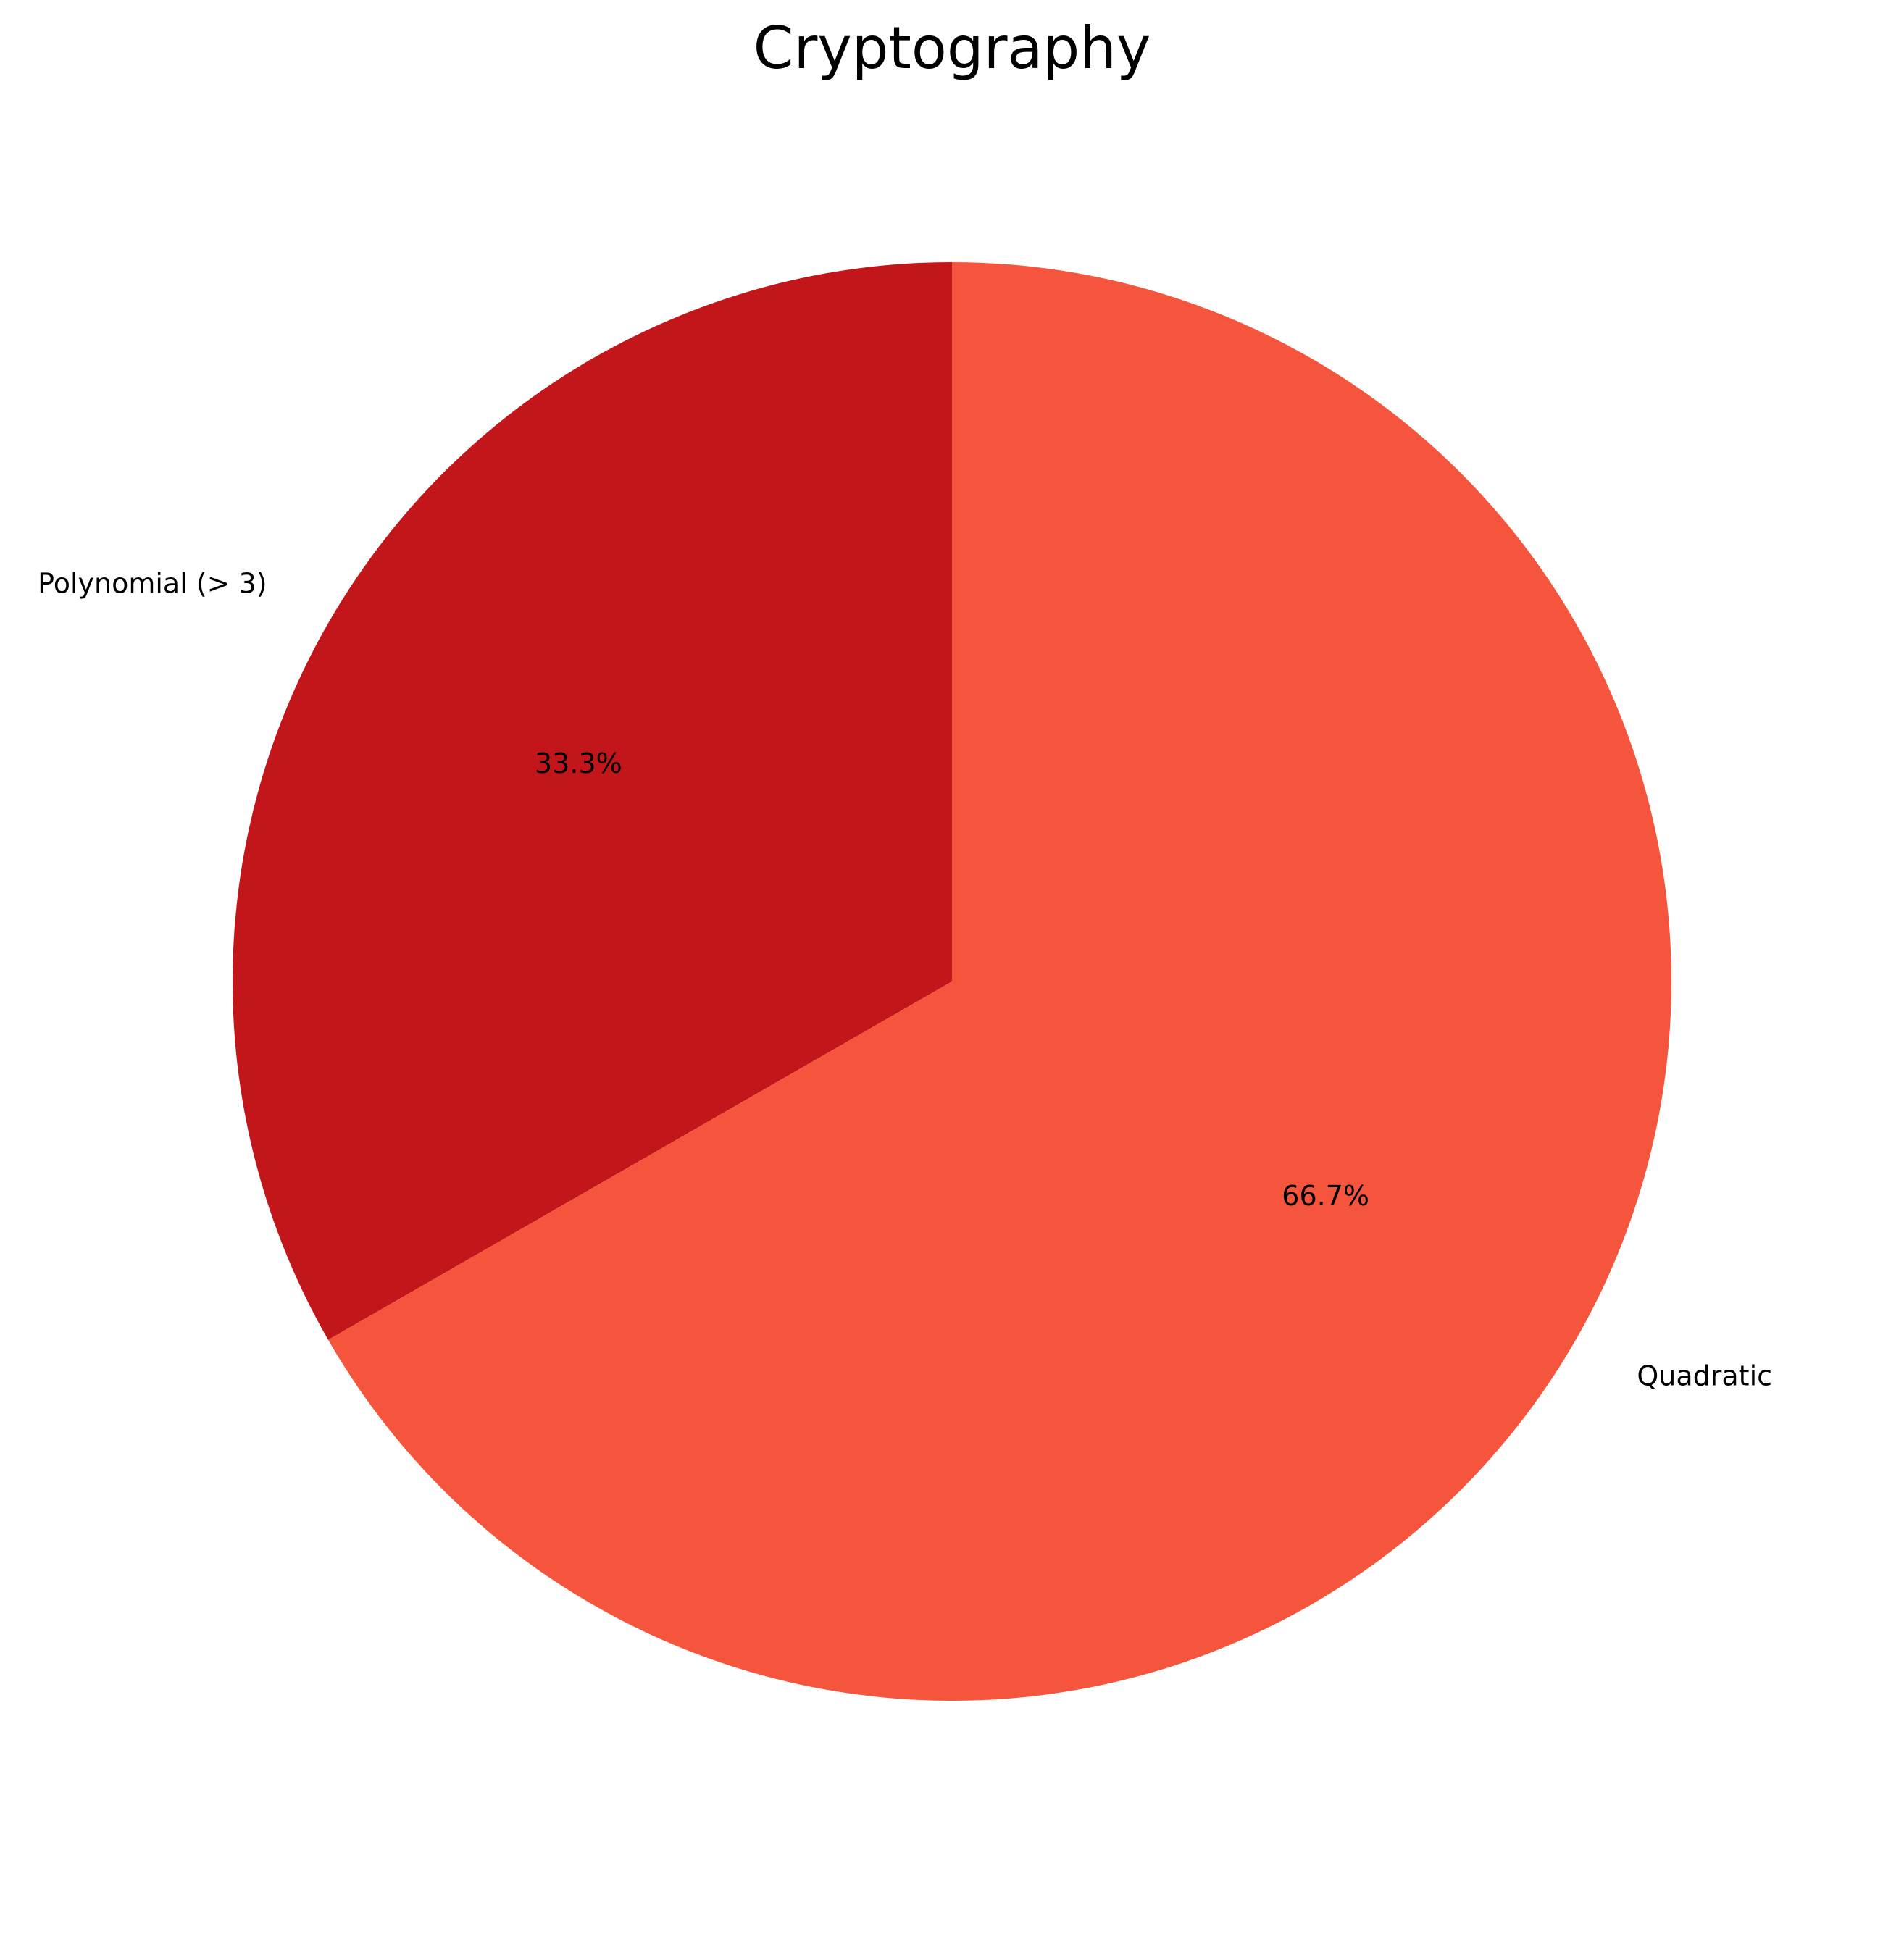 The image size is (1904, 1934). What do you see at coordinates (578, 764) in the screenshot?
I see `slice-pct-label-0: 33.3%` at bounding box center [578, 764].